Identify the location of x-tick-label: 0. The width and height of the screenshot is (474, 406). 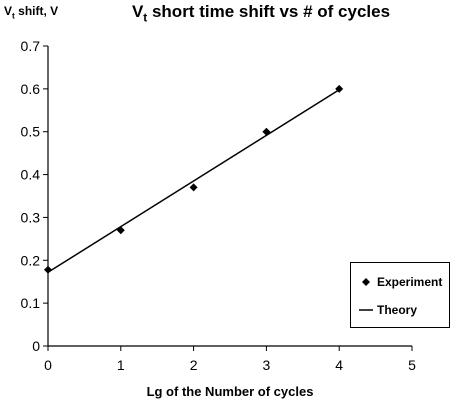
(48, 365).